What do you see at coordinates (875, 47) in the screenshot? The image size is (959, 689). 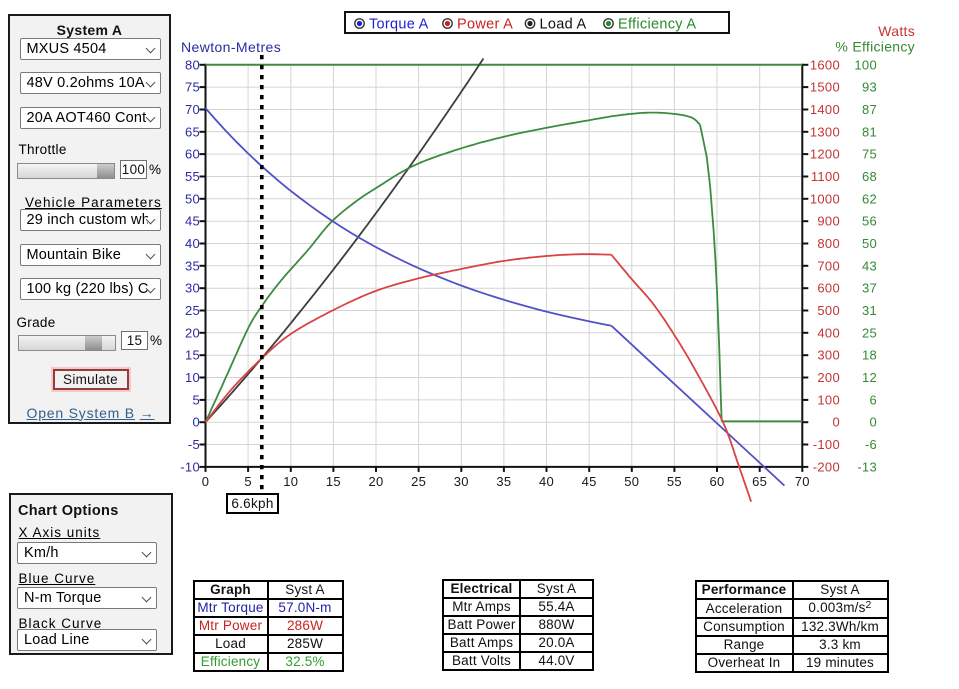 I see `svg-text: % Efficiency` at bounding box center [875, 47].